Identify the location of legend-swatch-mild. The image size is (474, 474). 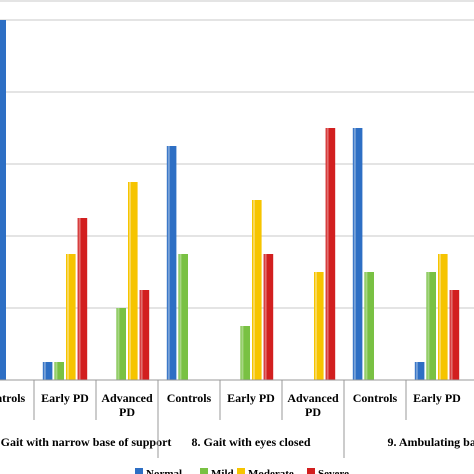
(204, 471).